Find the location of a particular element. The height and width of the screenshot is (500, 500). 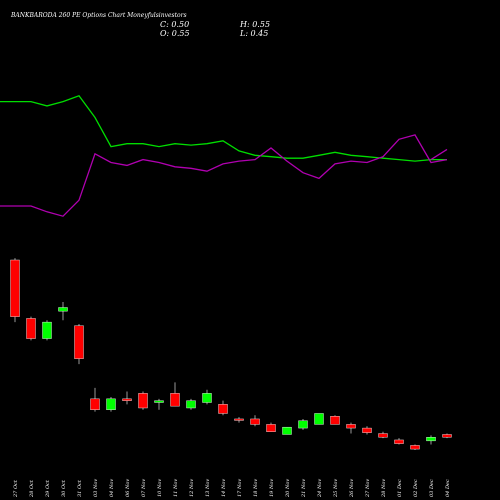

x-tick-label: 10 Nov is located at coordinates (160, 488).